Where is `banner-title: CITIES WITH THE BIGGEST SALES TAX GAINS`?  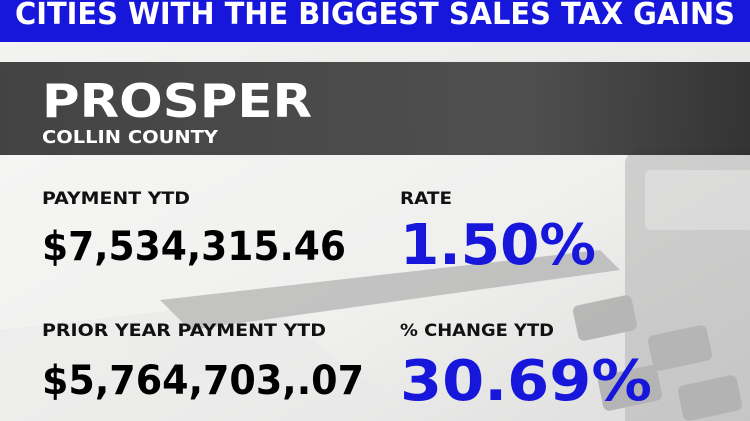
banner-title: CITIES WITH THE BIGGEST SALES TAX GAINS is located at coordinates (375, 16).